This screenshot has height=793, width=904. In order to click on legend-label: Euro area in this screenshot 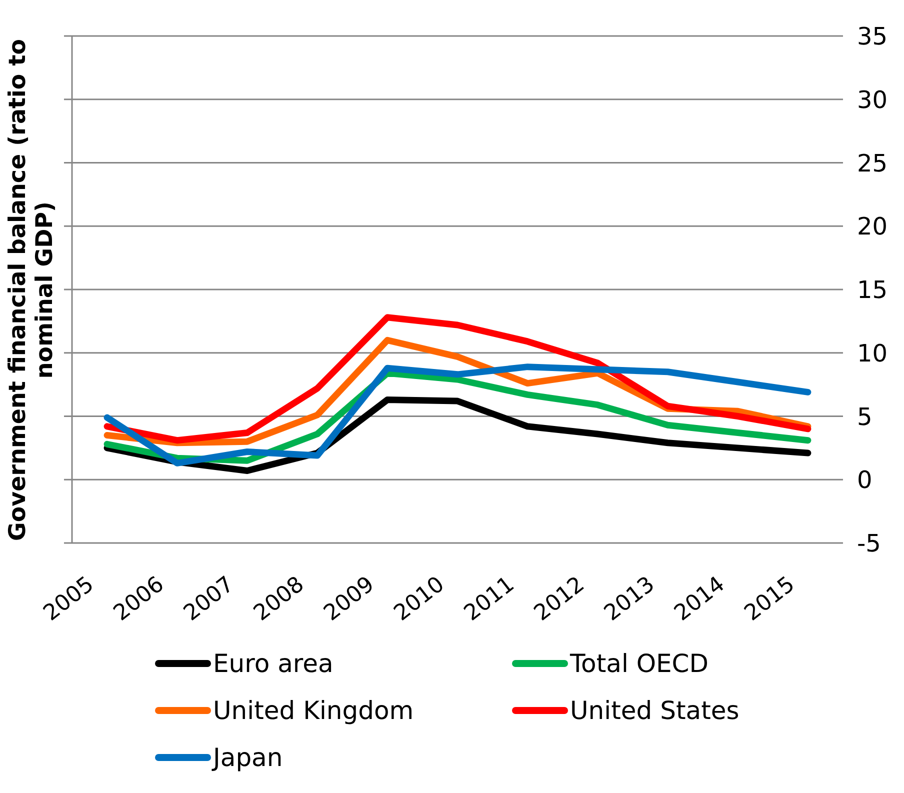, I will do `click(273, 663)`.